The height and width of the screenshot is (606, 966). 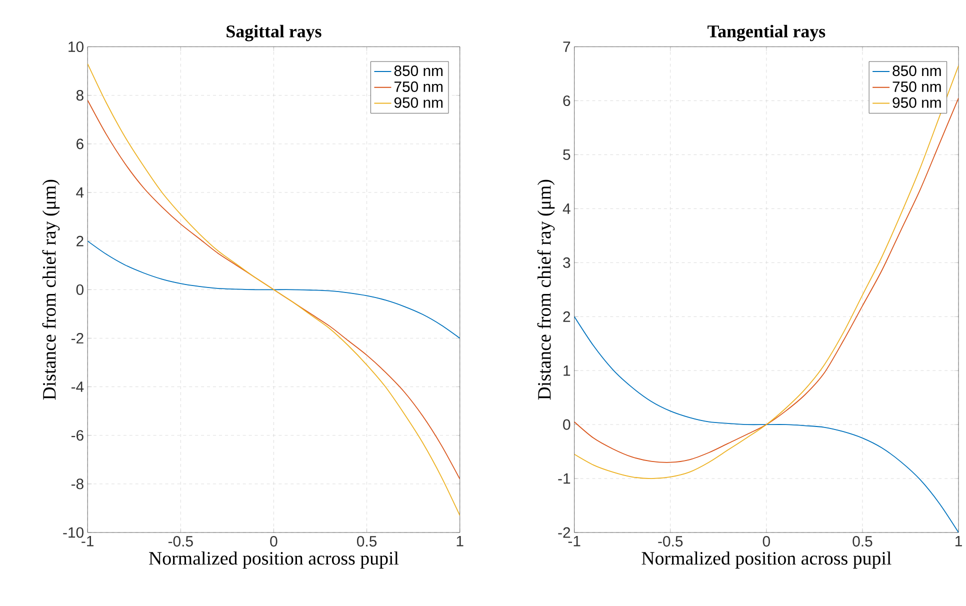 What do you see at coordinates (77, 484) in the screenshot?
I see `y-tick-label: -8` at bounding box center [77, 484].